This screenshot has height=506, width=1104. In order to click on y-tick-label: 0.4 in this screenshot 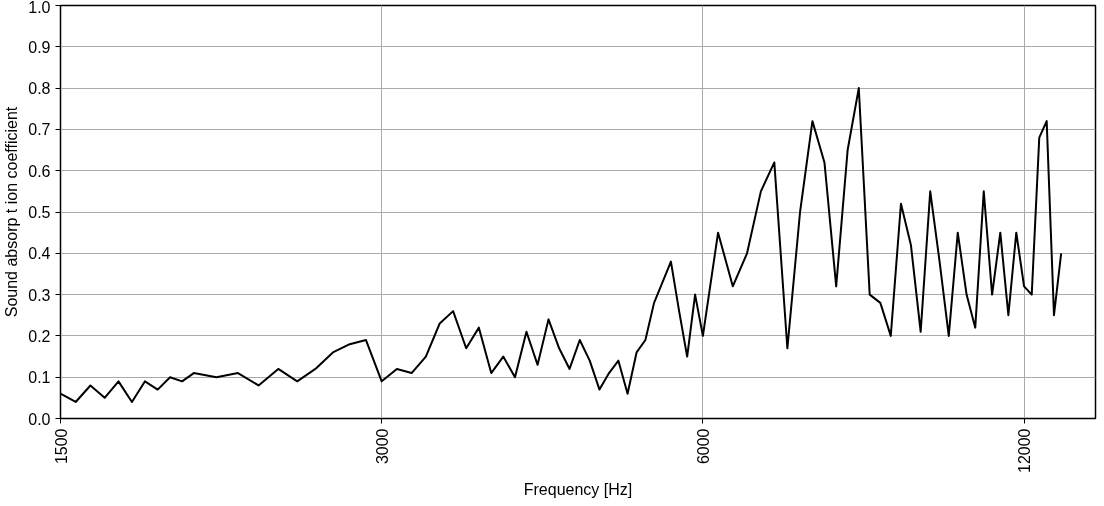, I will do `click(39, 254)`.